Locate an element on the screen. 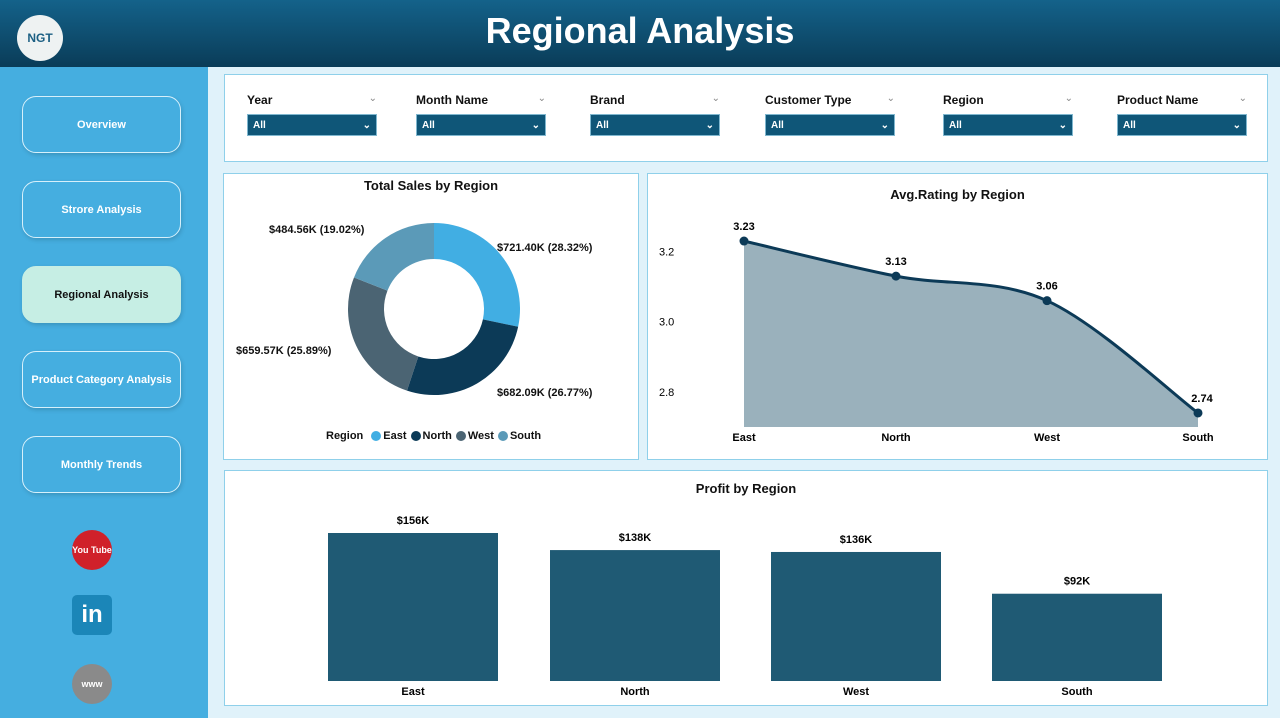 The height and width of the screenshot is (718, 1280). nav-store-analysis: Strore Analysis is located at coordinates (101, 209).